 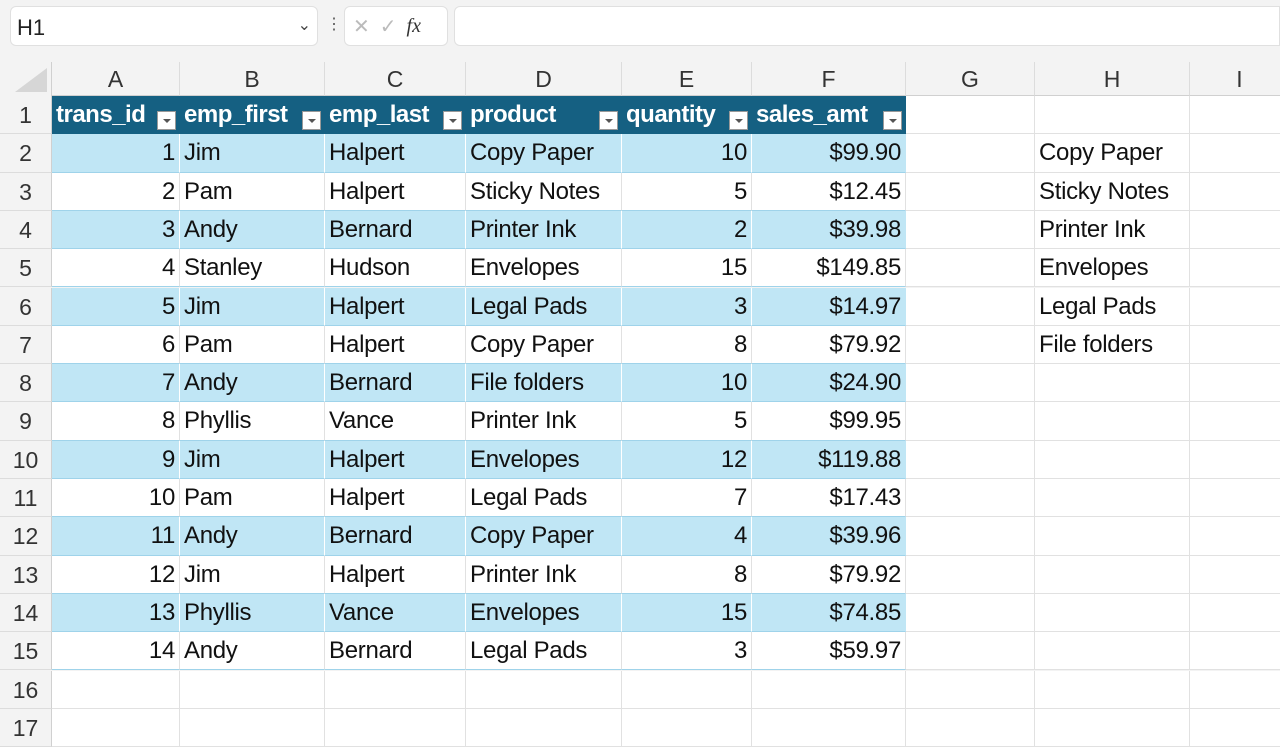 What do you see at coordinates (1112, 79) in the screenshot?
I see `column-header-H: H` at bounding box center [1112, 79].